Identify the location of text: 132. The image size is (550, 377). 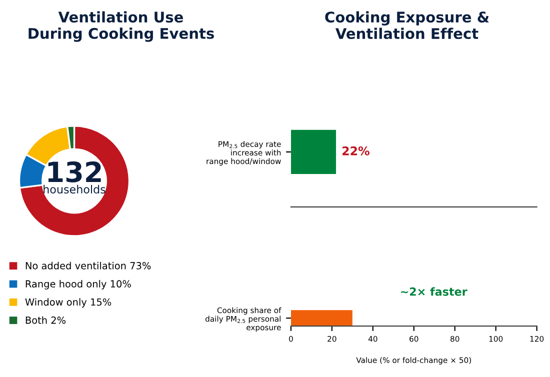
(74, 171).